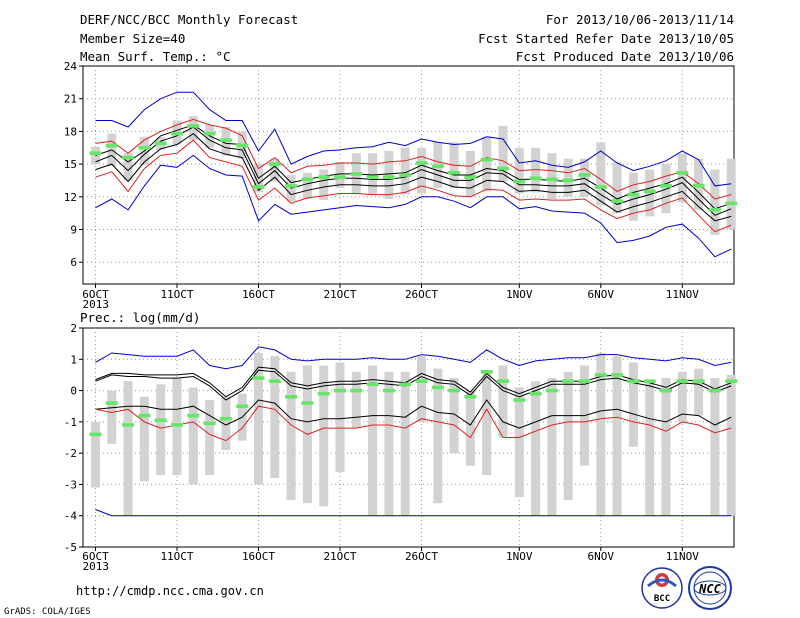 The width and height of the screenshot is (800, 618). I want to click on y-tick-label: 24, so click(71, 66).